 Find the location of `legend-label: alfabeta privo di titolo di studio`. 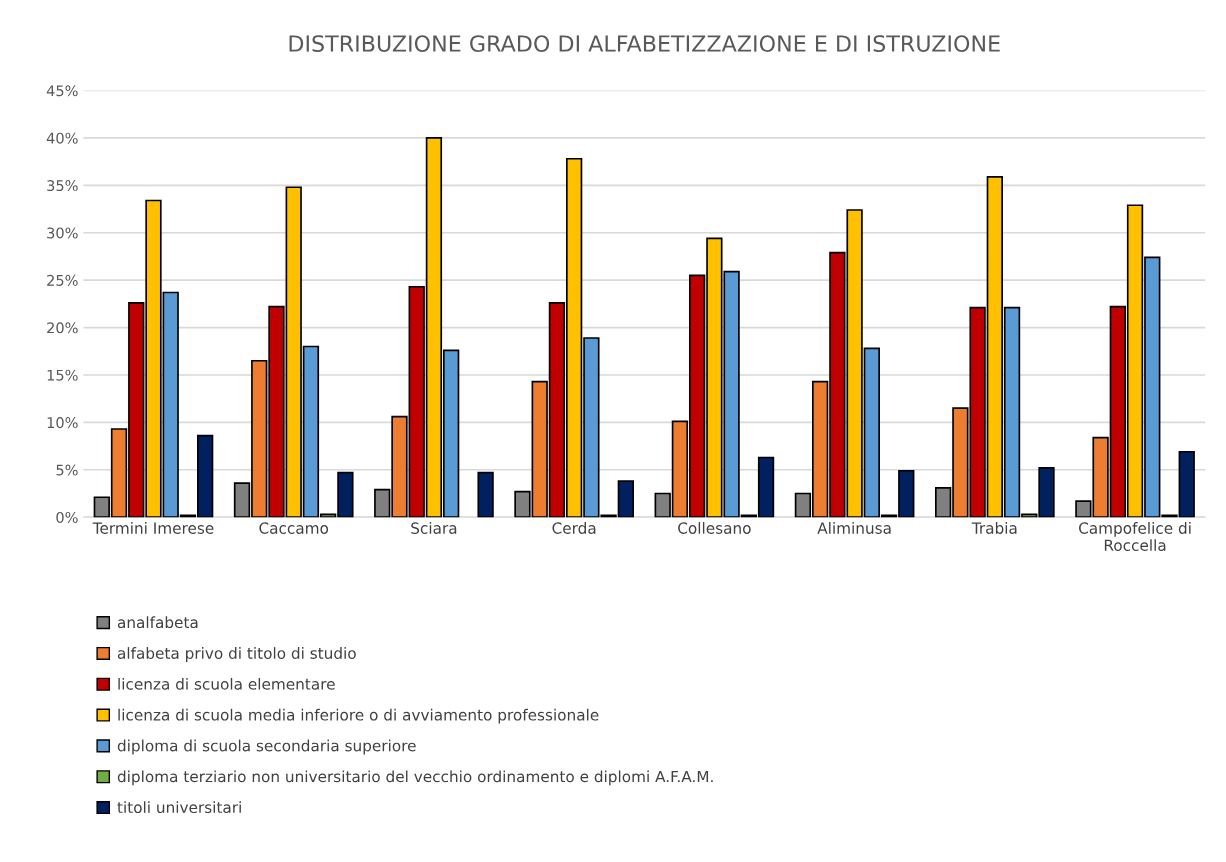

legend-label: alfabeta privo di titolo di studio is located at coordinates (236, 654).